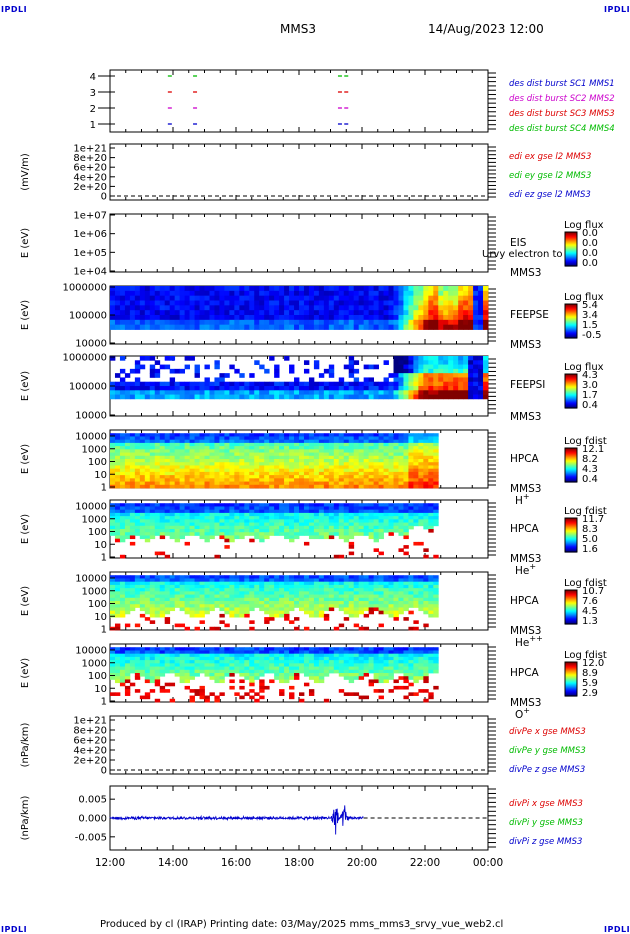 Image resolution: width=630 pixels, height=934 pixels. What do you see at coordinates (298, 29) in the screenshot?
I see `title-spacecraft: MMS3` at bounding box center [298, 29].